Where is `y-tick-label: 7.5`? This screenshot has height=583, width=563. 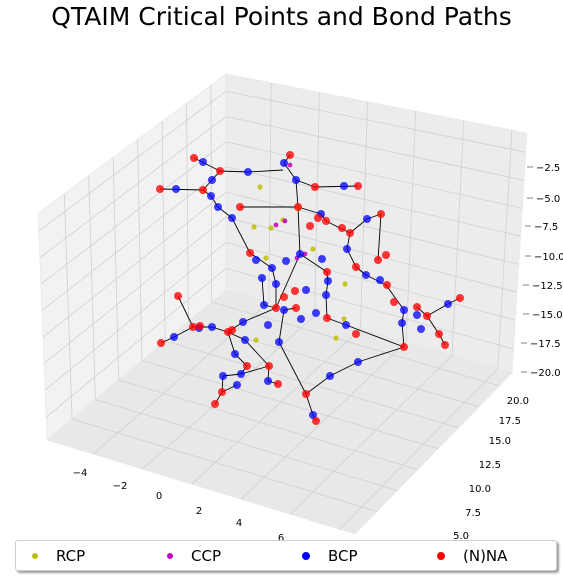
y-tick-label: 7.5 is located at coordinates (473, 513).